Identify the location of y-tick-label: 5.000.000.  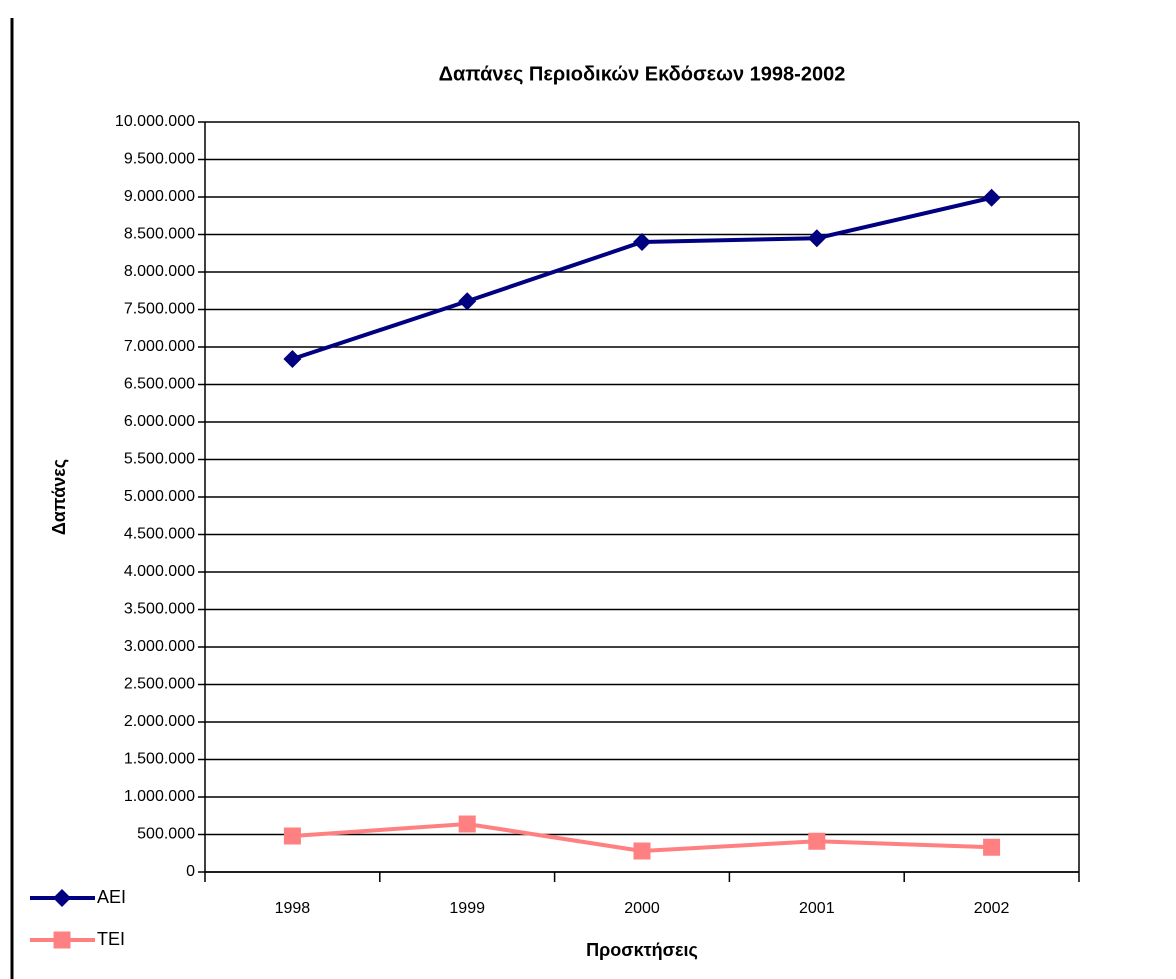
(159, 496).